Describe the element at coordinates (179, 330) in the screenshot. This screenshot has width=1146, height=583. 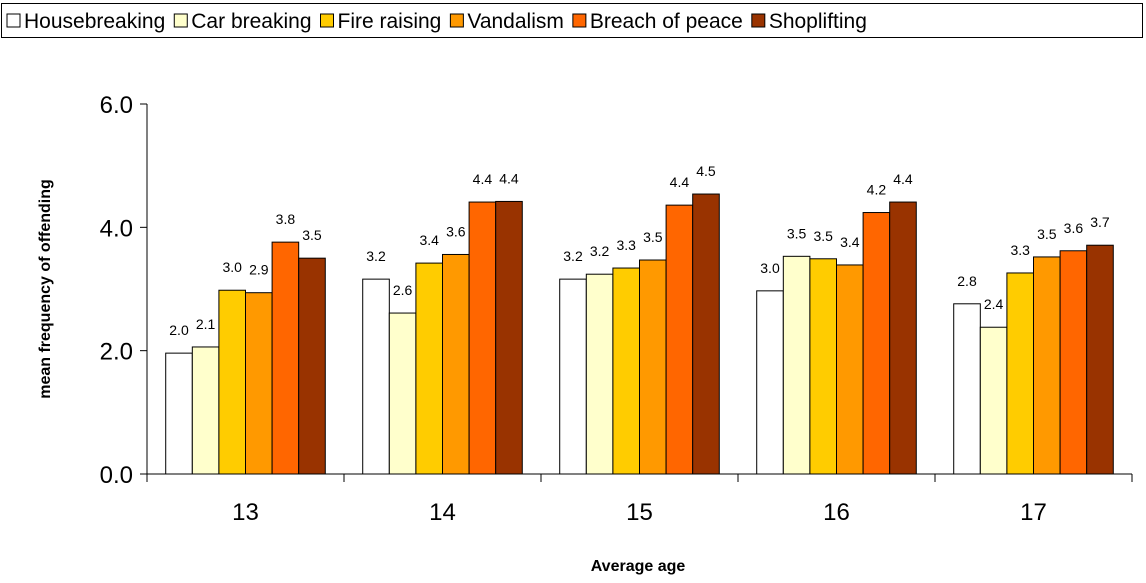
I see `value-label: 2.0` at that location.